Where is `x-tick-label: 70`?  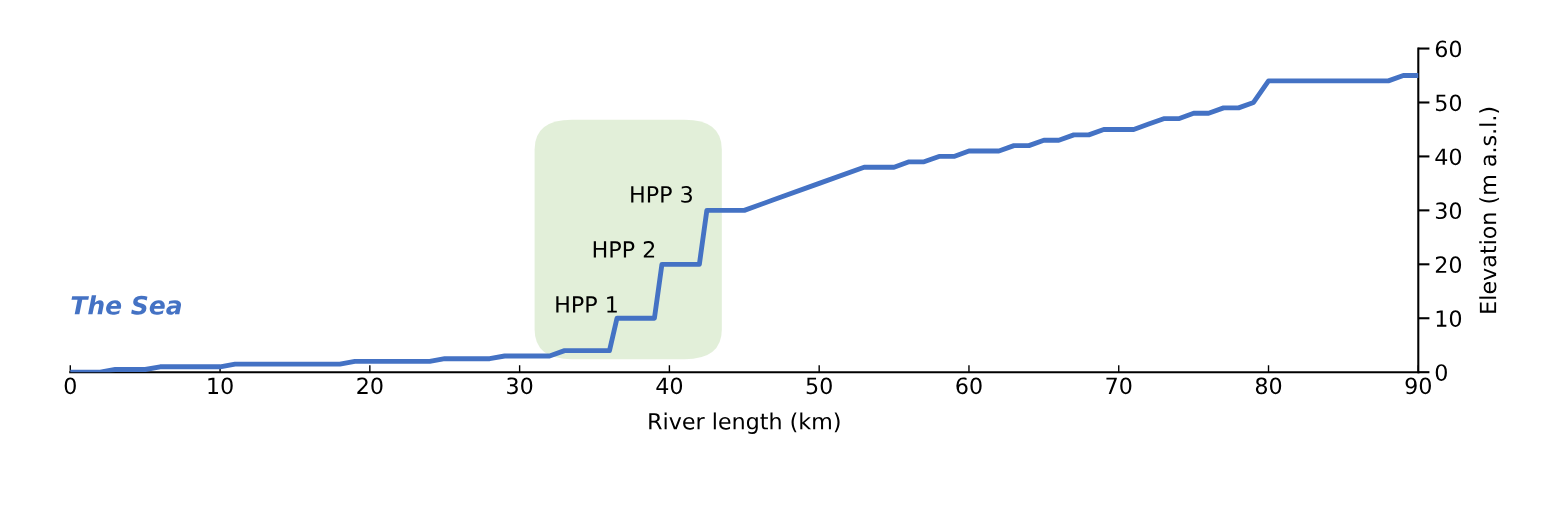
x-tick-label: 70 is located at coordinates (1119, 386).